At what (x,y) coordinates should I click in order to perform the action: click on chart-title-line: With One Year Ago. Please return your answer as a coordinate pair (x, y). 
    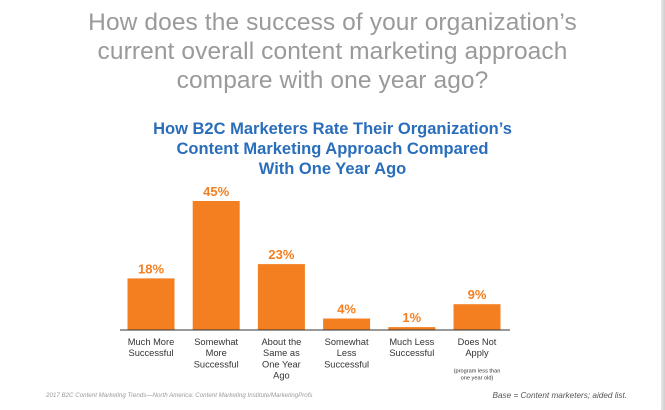
    Looking at the image, I should click on (332, 169).